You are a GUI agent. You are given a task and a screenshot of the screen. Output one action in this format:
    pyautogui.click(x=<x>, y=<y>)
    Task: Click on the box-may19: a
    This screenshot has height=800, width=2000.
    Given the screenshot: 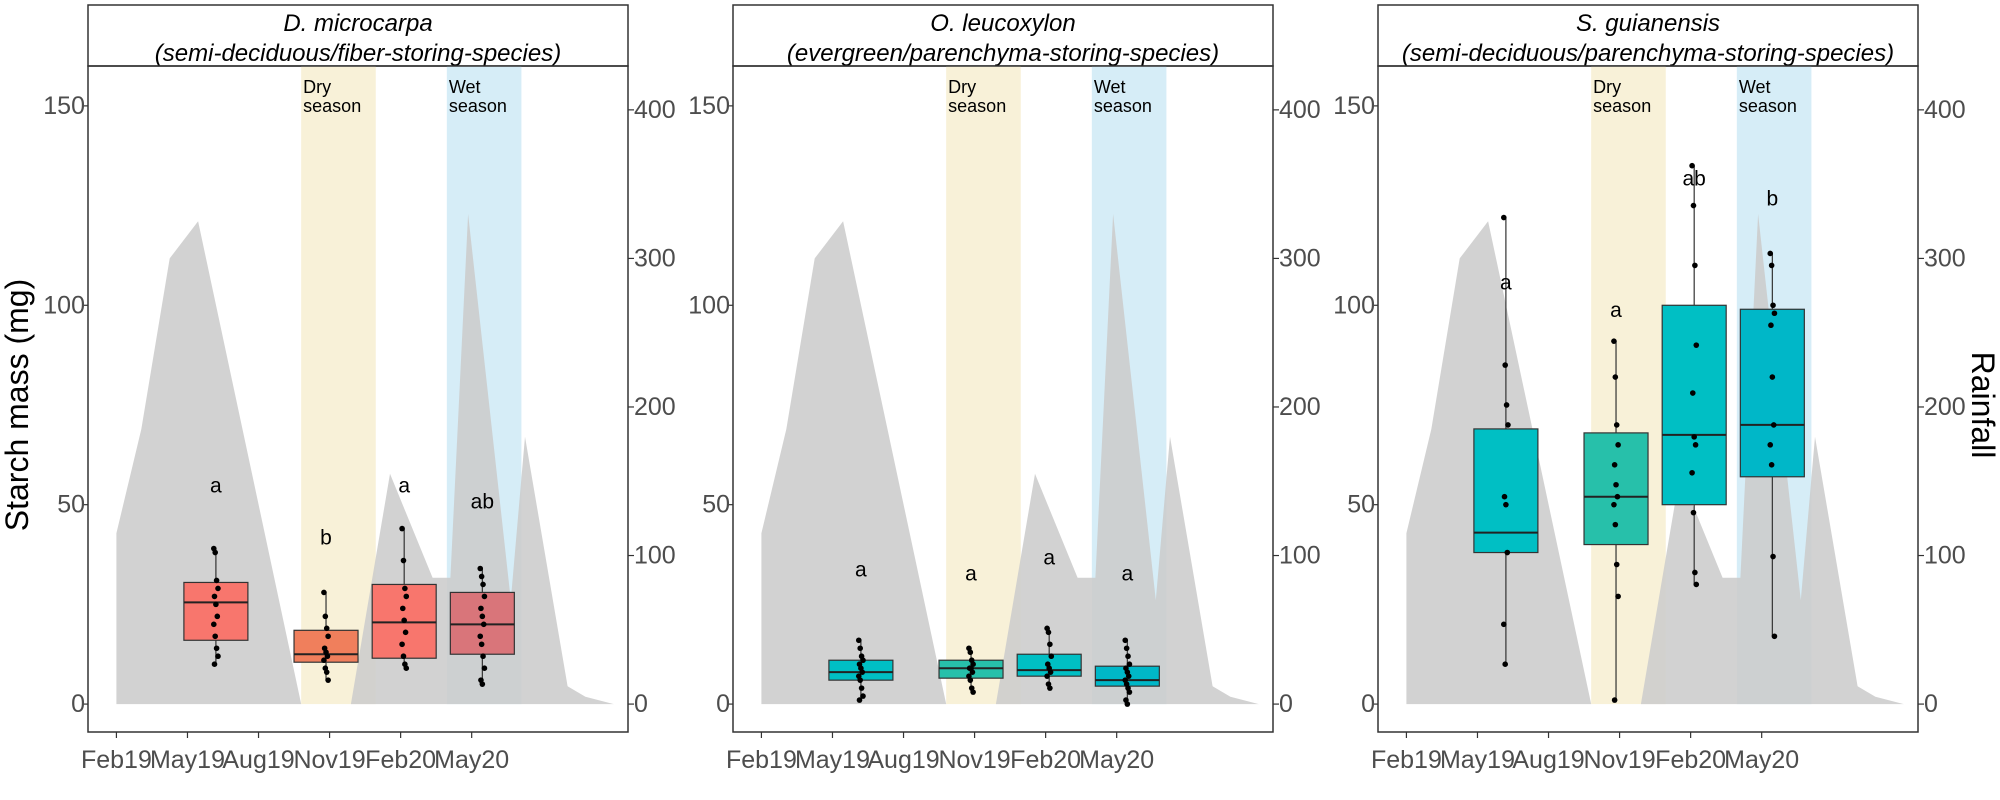 What is the action you would take?
    pyautogui.click(x=861, y=630)
    